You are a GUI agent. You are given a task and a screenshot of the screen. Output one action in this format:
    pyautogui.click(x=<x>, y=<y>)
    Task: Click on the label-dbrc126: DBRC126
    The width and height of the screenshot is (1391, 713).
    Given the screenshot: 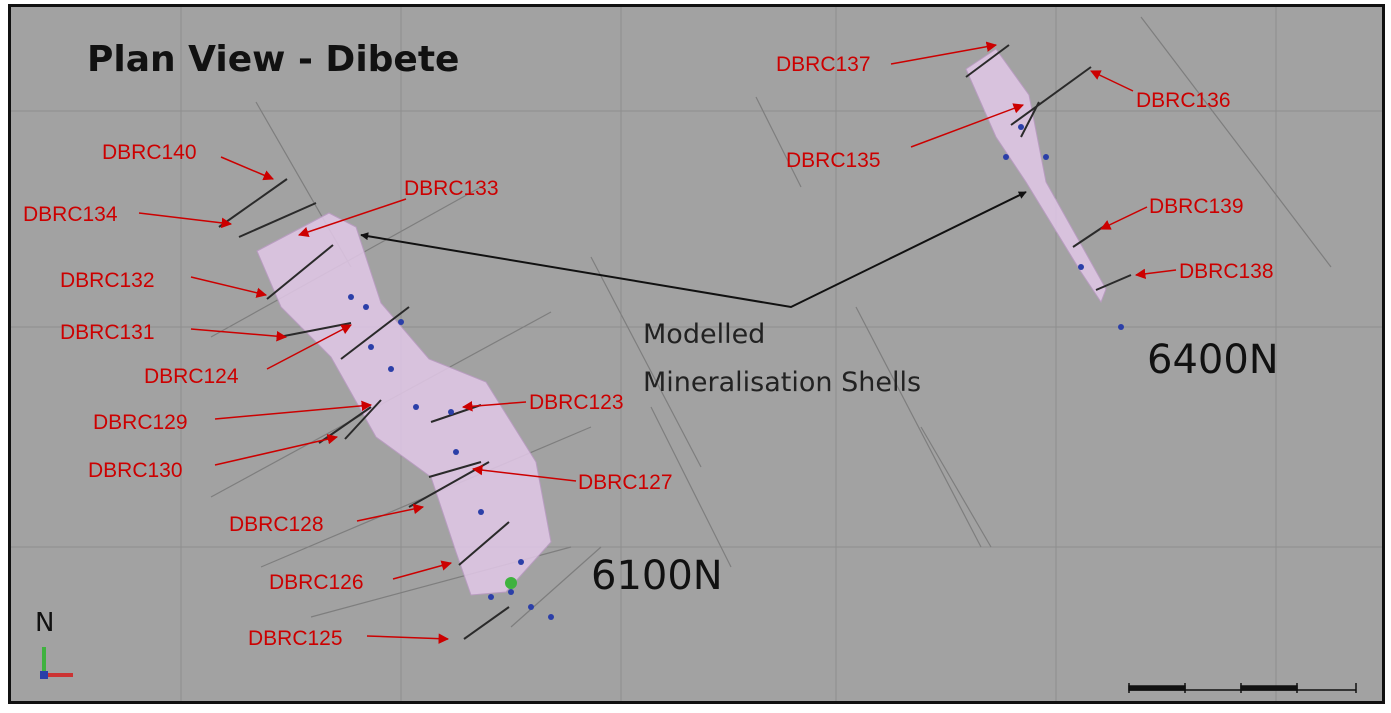 What is the action you would take?
    pyautogui.click(x=316, y=582)
    